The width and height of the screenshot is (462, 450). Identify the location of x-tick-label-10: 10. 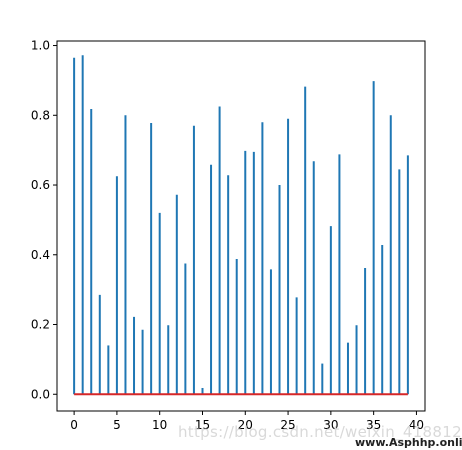
(159, 425).